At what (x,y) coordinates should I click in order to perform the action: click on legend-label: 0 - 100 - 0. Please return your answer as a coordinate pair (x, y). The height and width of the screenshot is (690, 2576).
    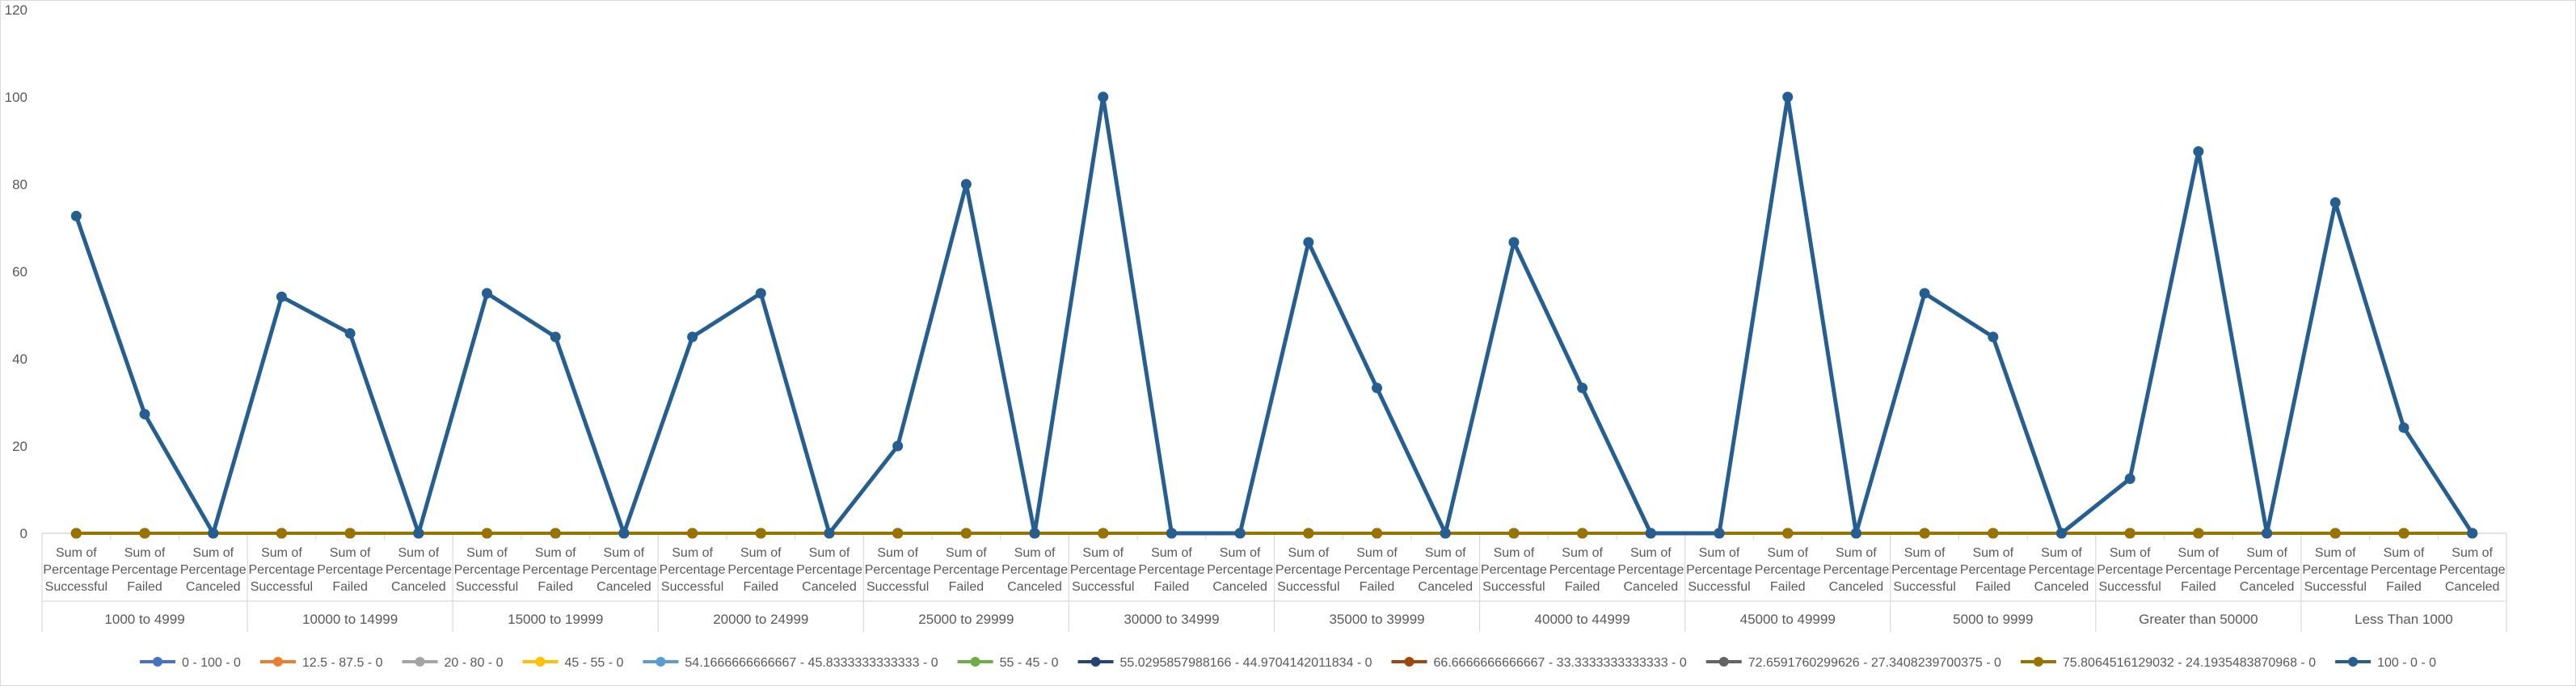
    Looking at the image, I should click on (211, 663).